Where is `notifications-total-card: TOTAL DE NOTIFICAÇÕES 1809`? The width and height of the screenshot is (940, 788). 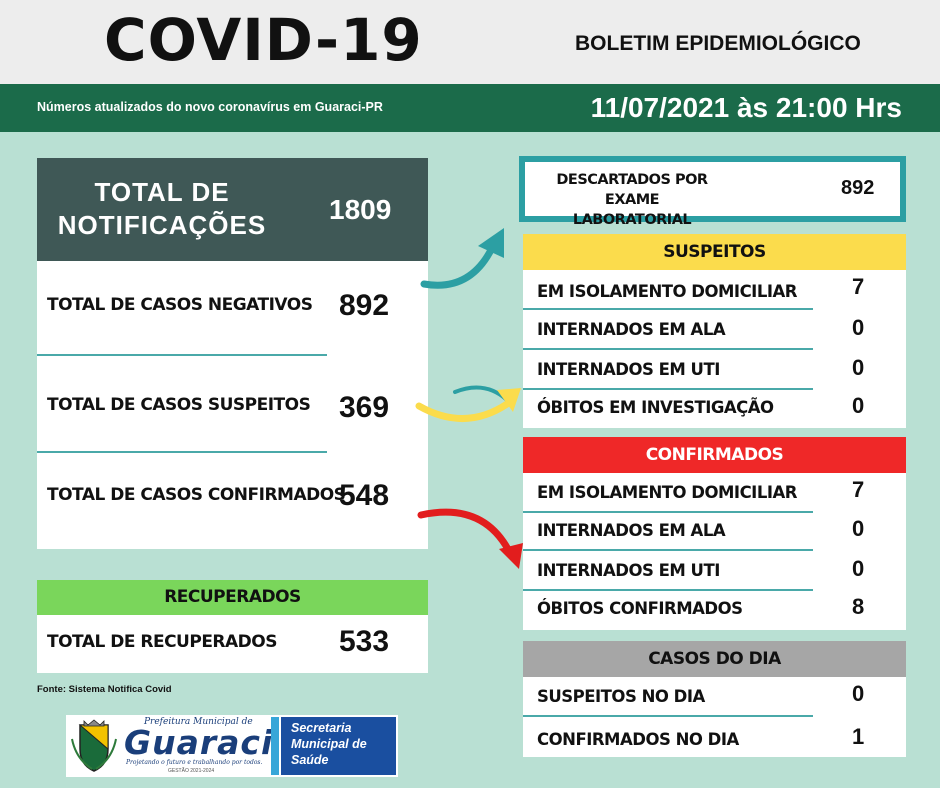
notifications-total-card: TOTAL DE NOTIFICAÇÕES 1809 is located at coordinates (232, 209).